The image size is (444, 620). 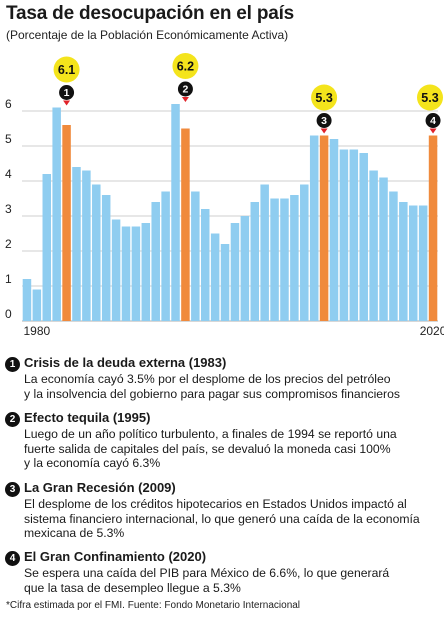 What do you see at coordinates (150, 13) in the screenshot?
I see `chart-title: Tasa de desocupación en el país` at bounding box center [150, 13].